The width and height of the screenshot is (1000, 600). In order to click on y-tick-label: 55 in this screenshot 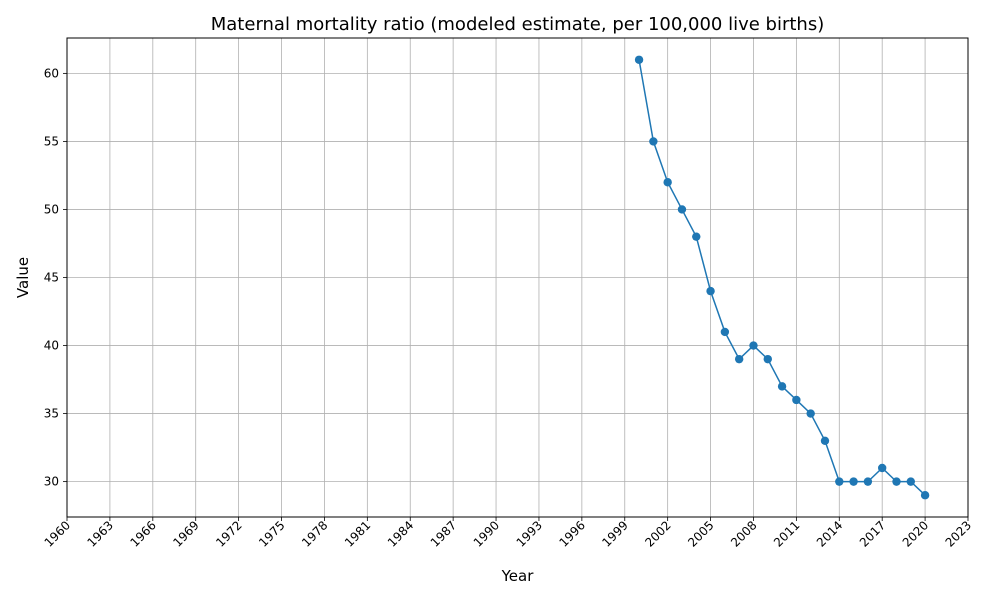, I will do `click(51, 141)`.